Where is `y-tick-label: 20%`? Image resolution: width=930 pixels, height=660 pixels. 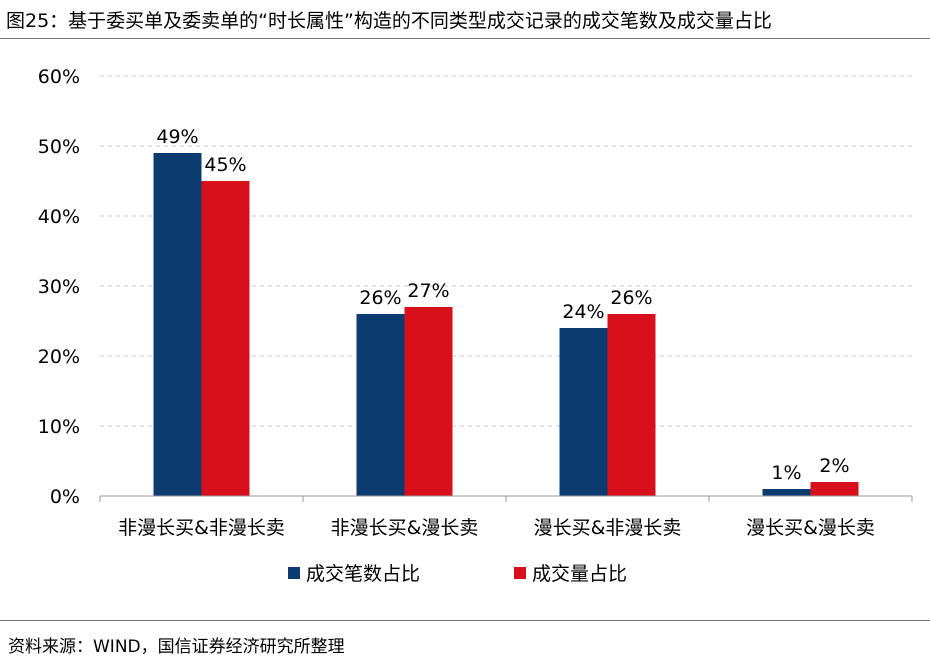
y-tick-label: 20% is located at coordinates (59, 357).